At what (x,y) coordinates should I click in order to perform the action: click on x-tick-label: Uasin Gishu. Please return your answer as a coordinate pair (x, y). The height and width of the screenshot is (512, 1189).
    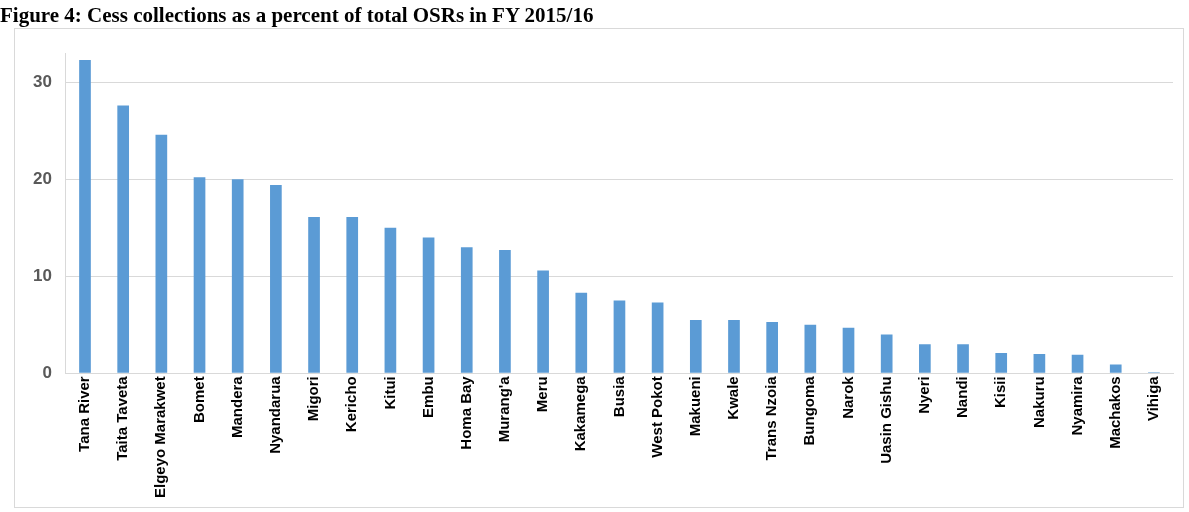
    Looking at the image, I should click on (885, 420).